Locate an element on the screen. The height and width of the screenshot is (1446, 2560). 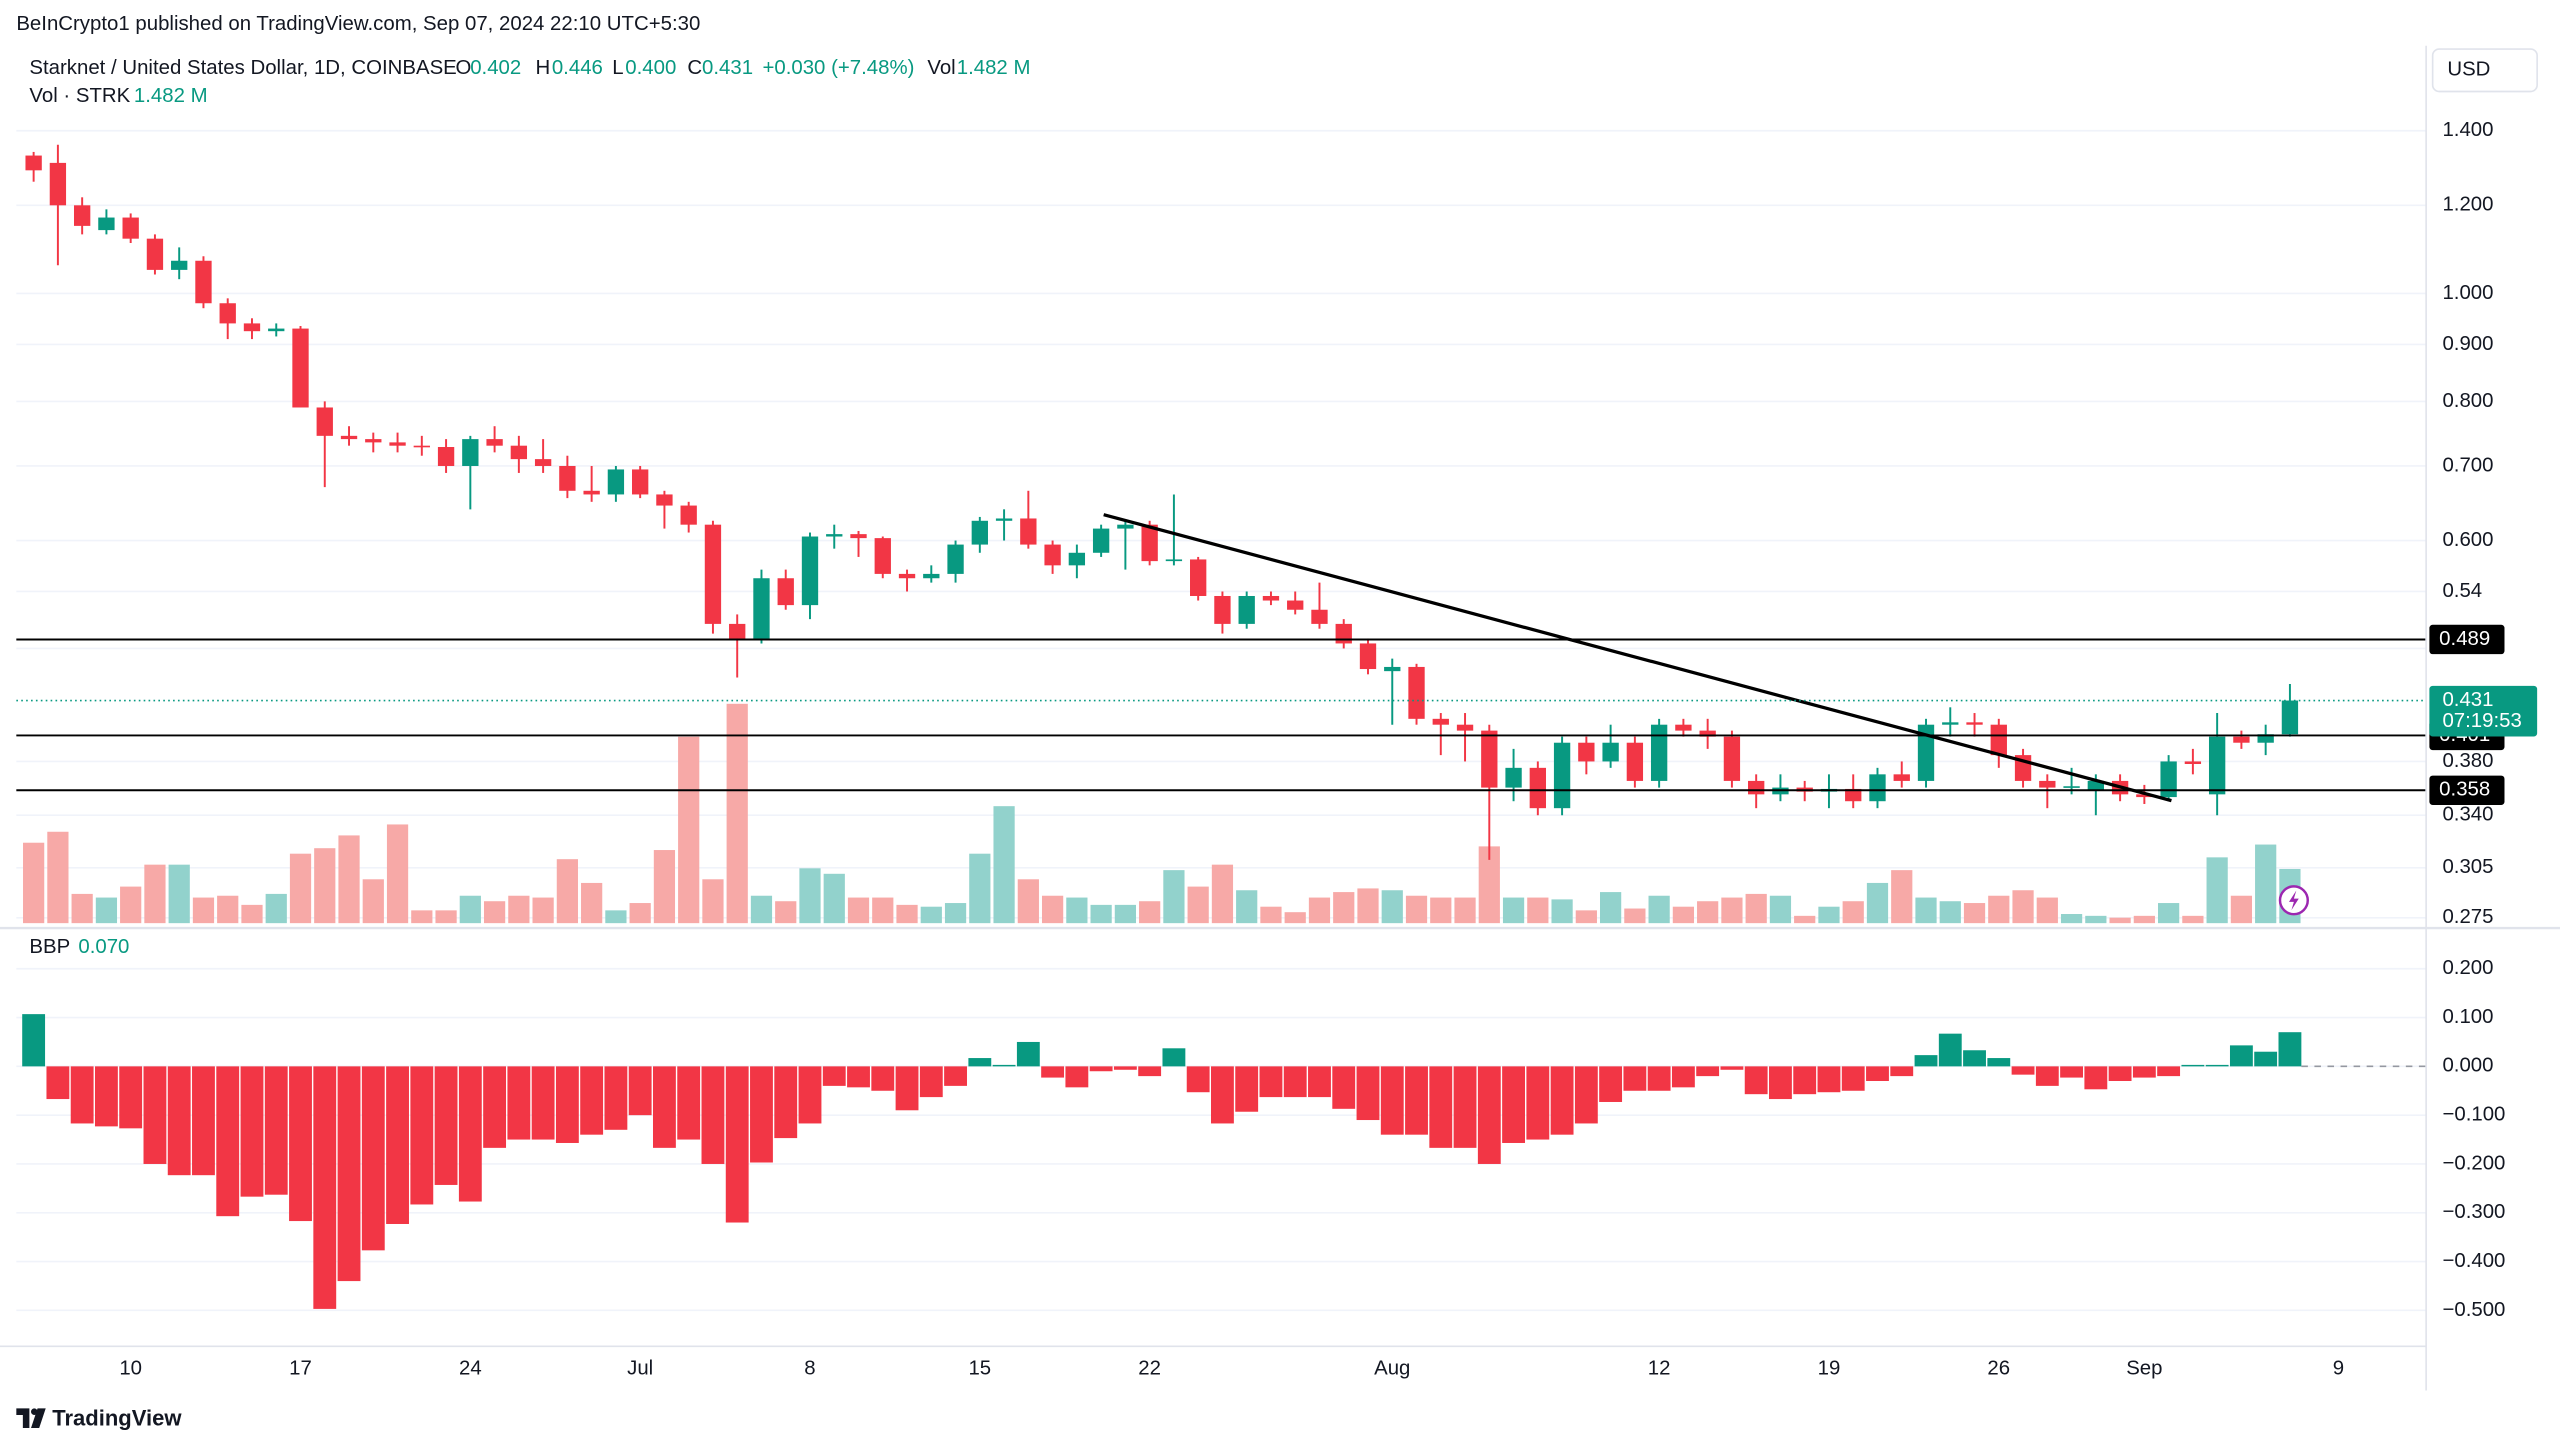
currency-button is located at coordinates (2484, 70).